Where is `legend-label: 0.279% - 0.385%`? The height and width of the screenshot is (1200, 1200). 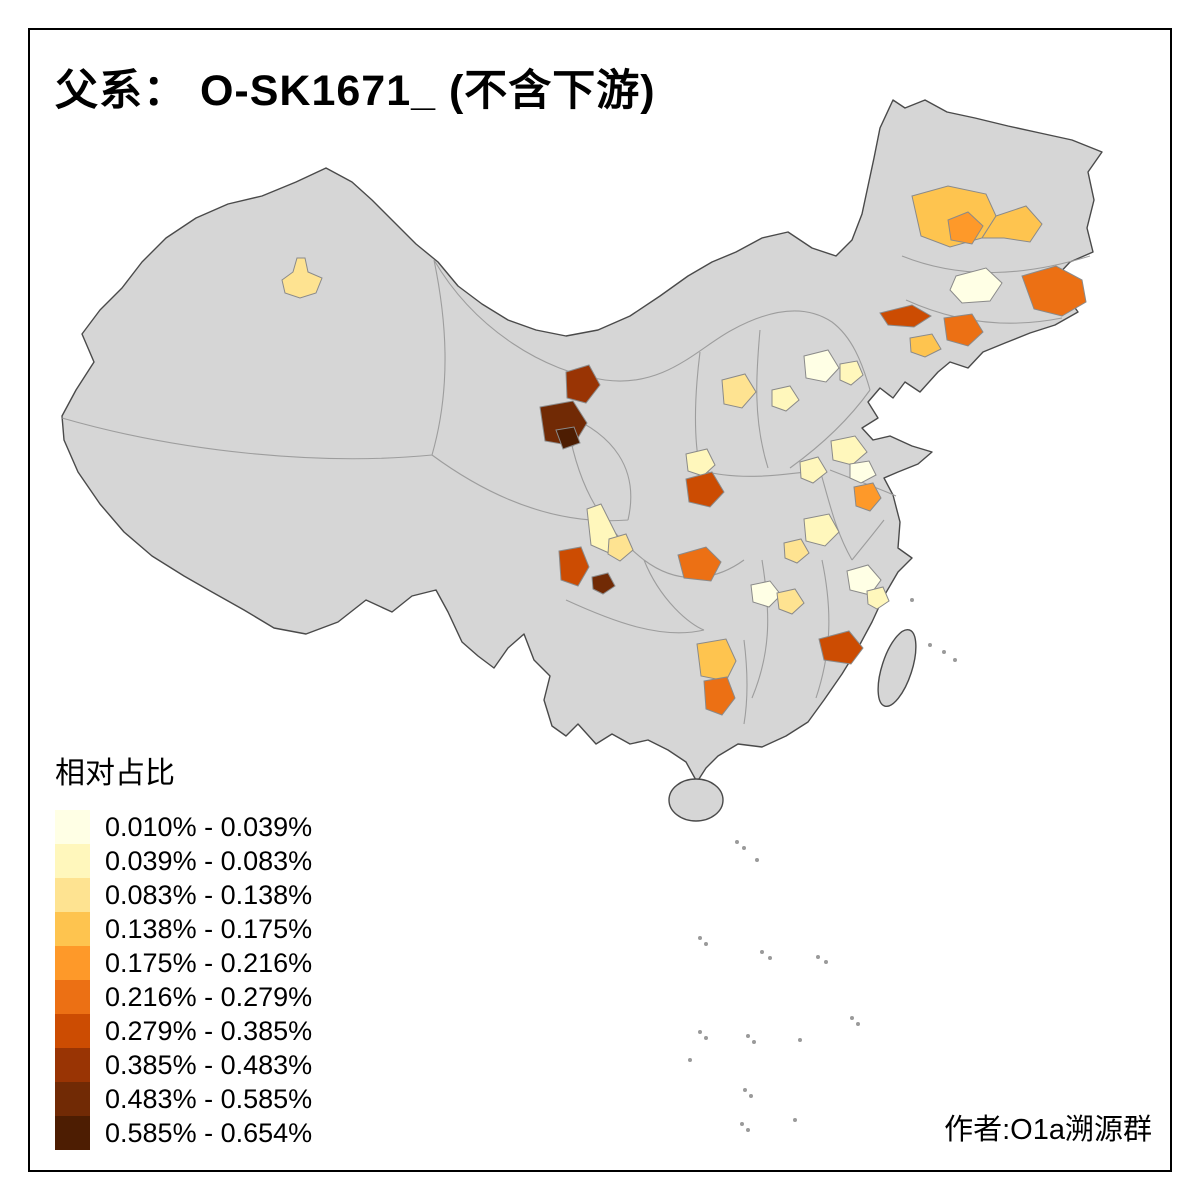
legend-label: 0.279% - 0.385% is located at coordinates (209, 1030).